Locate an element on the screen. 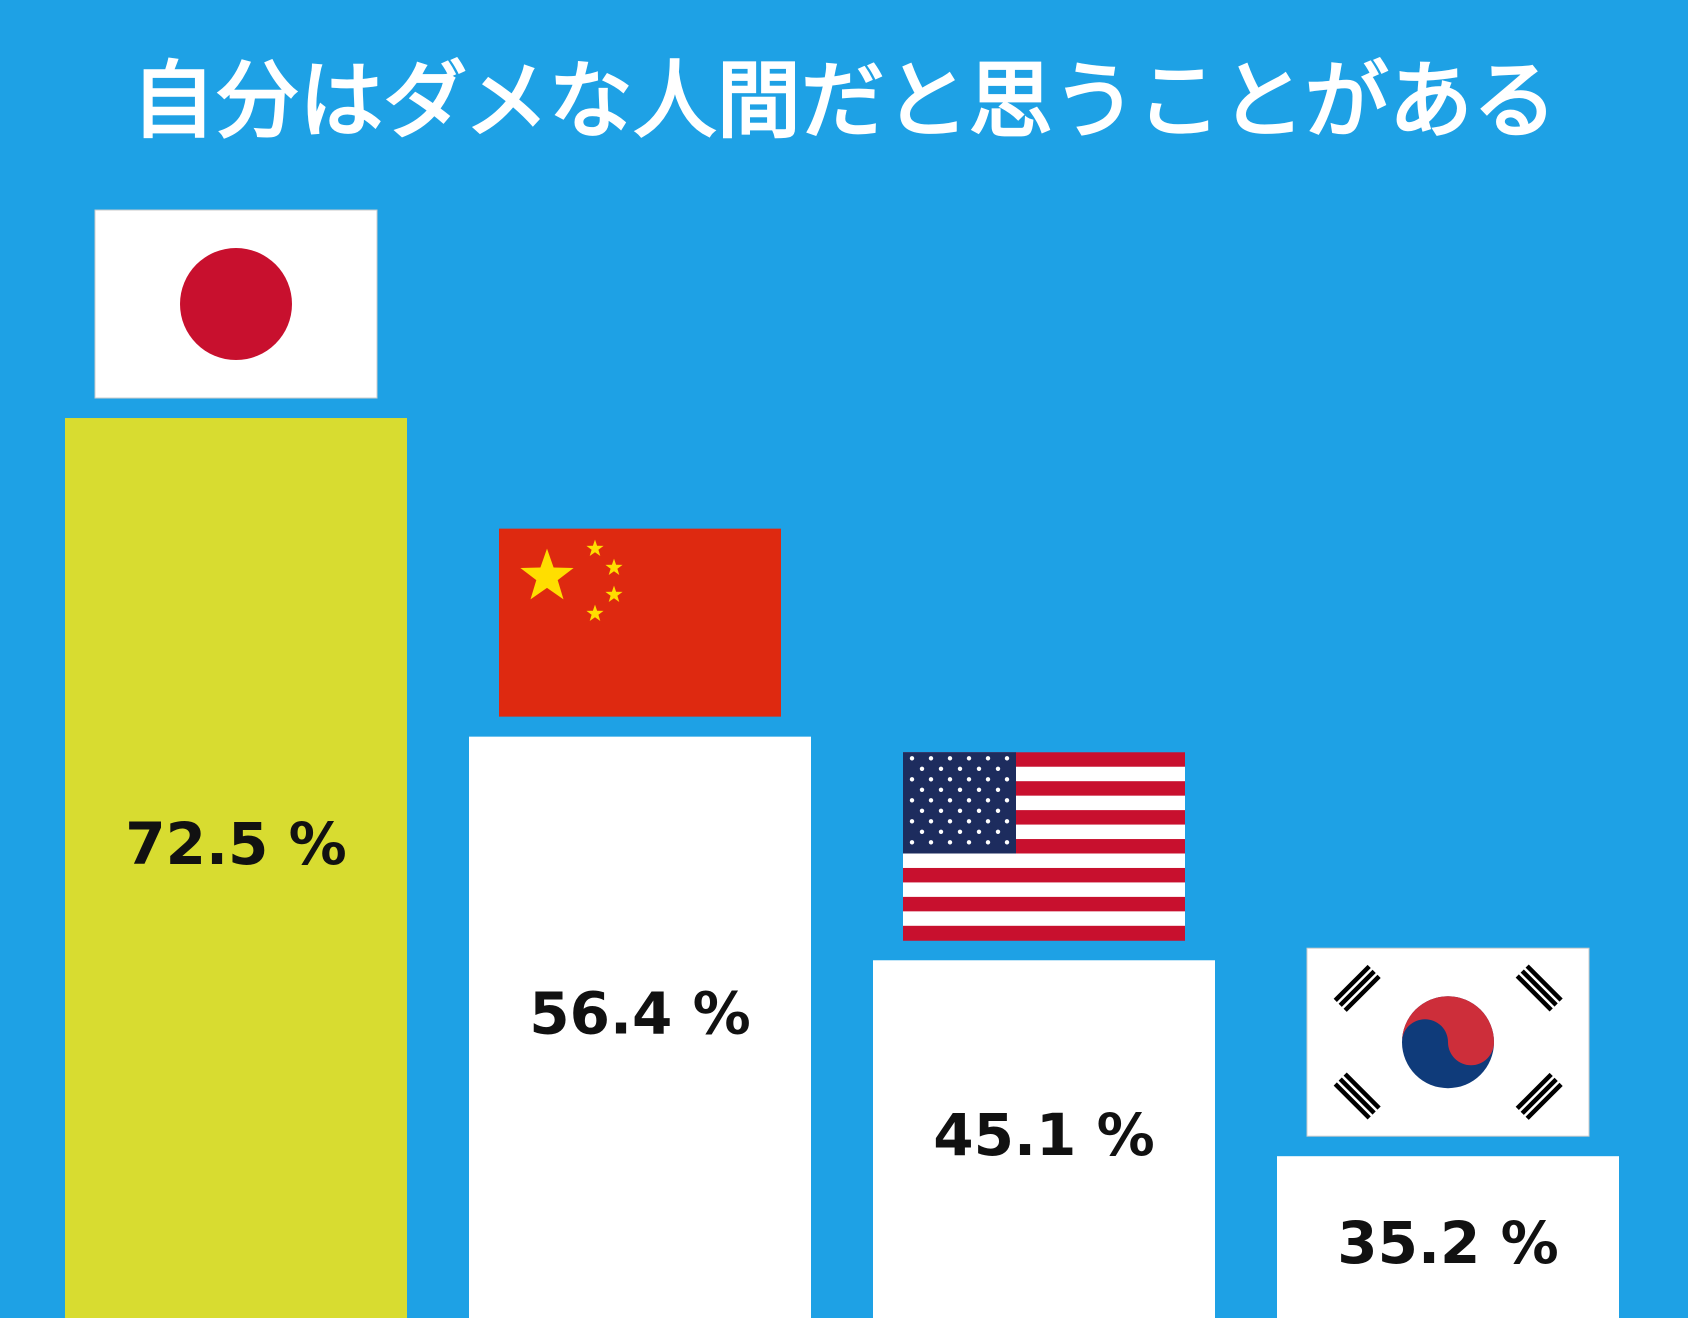 The height and width of the screenshot is (1318, 1688). flag-disc is located at coordinates (236, 304).